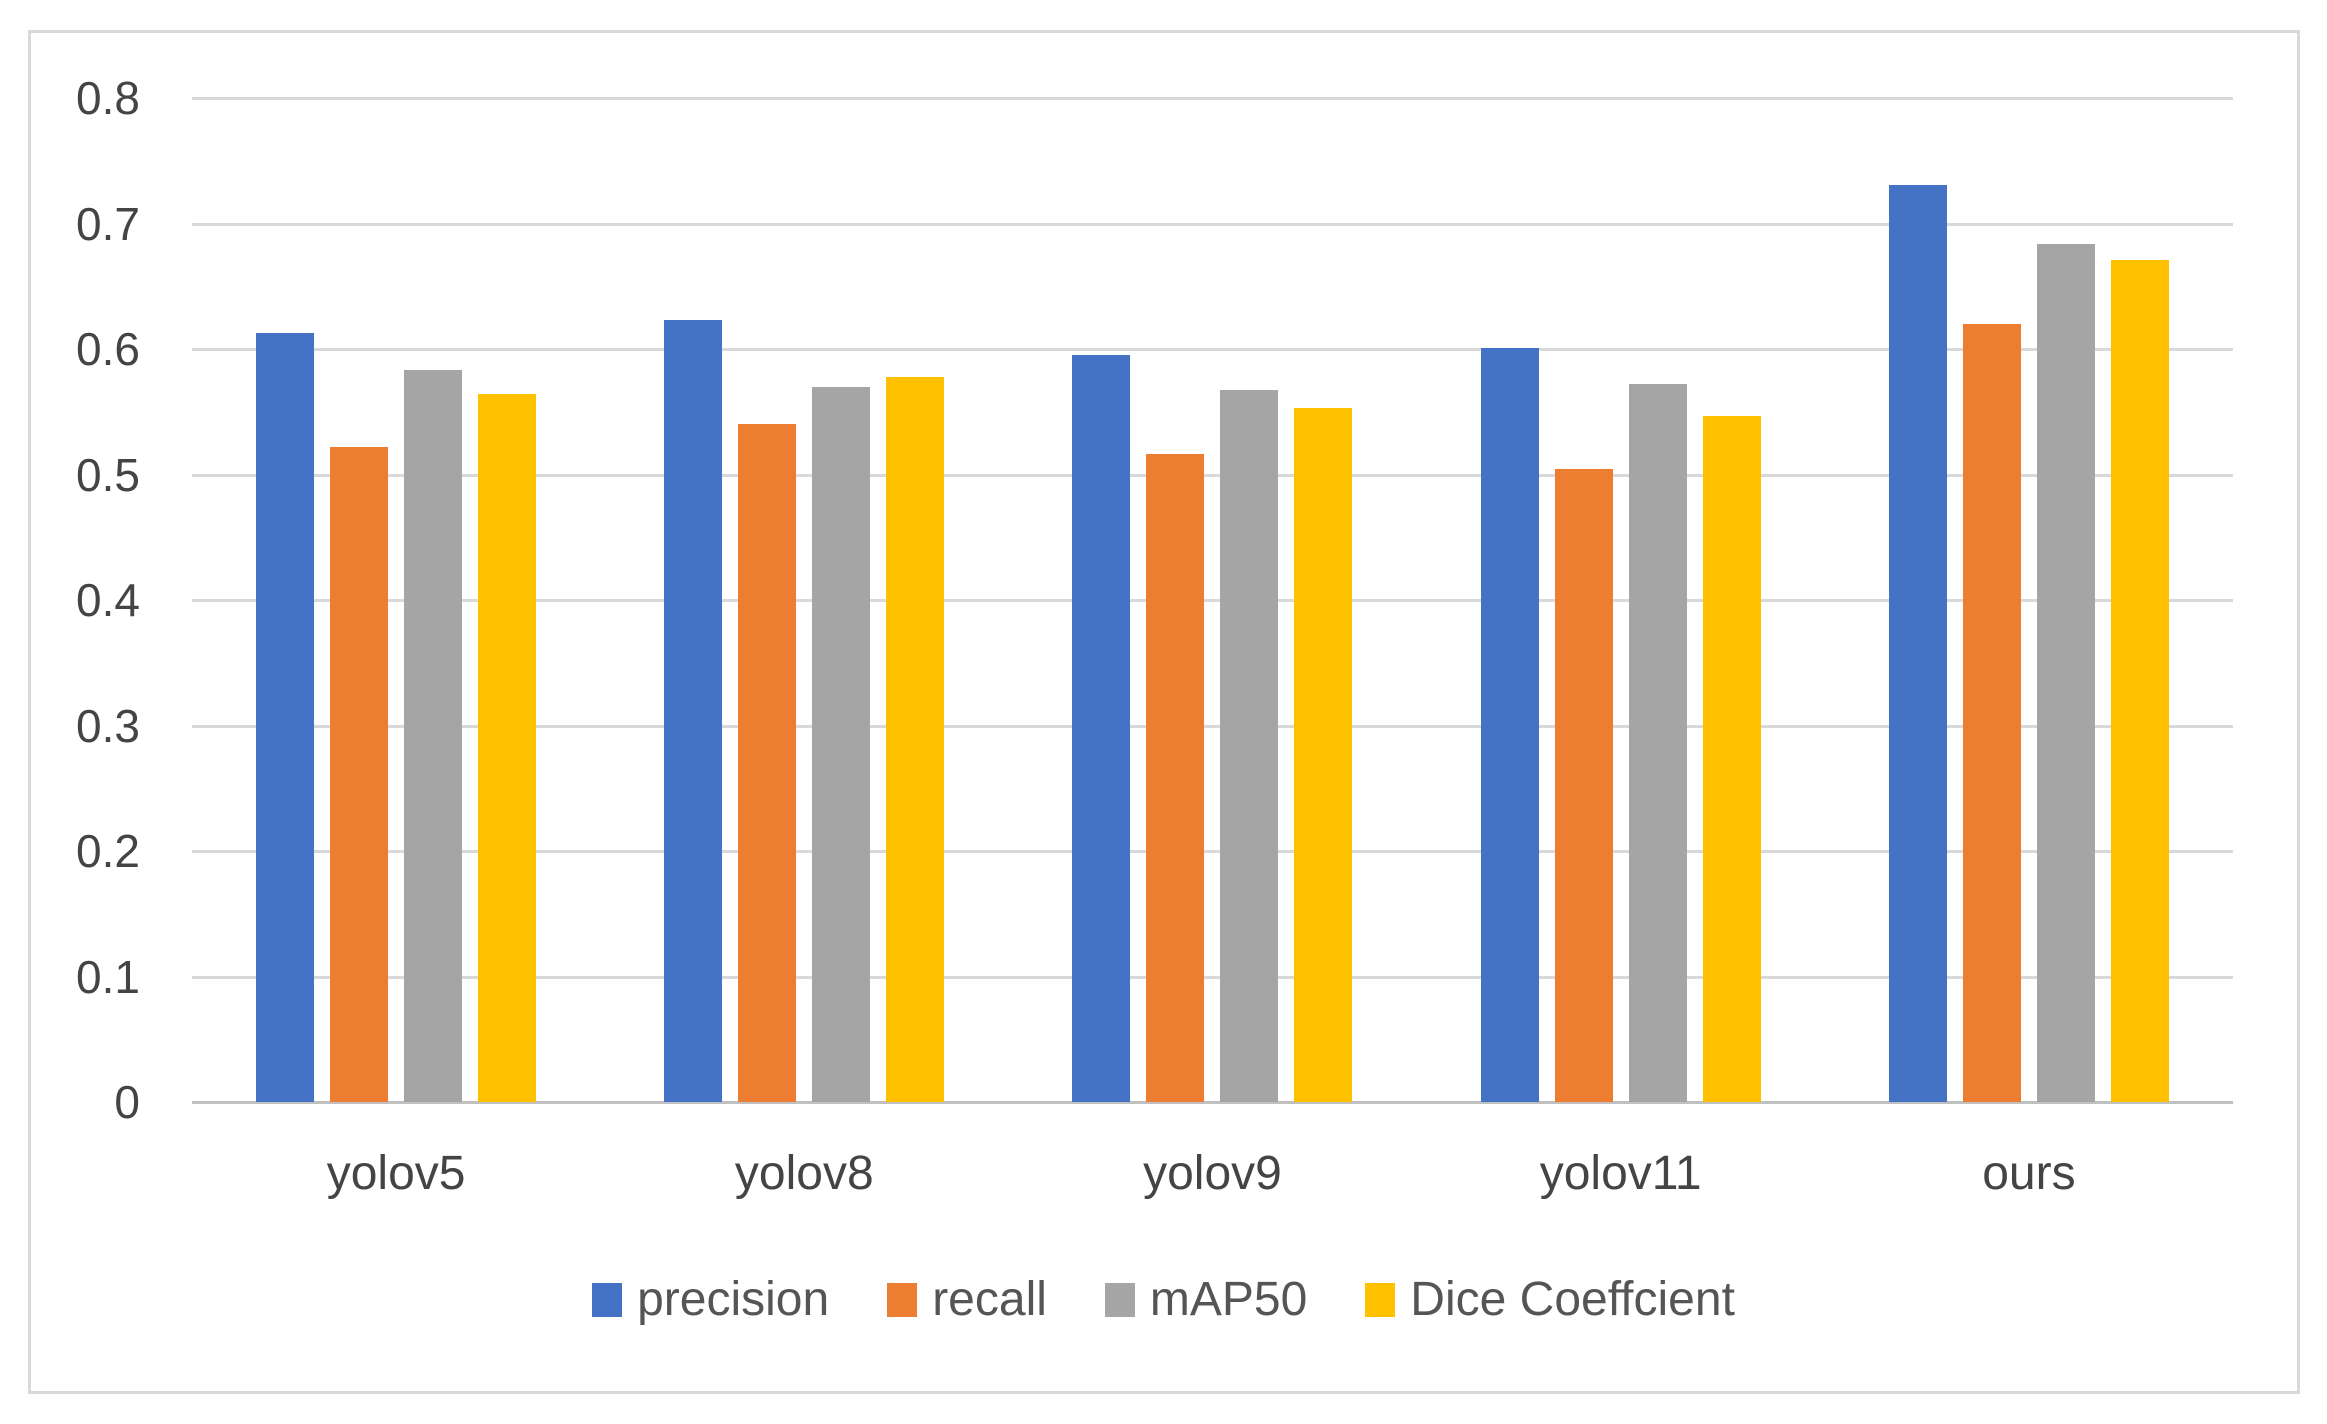  Describe the element at coordinates (1212, 1102) in the screenshot. I see `axis-baseline` at that location.